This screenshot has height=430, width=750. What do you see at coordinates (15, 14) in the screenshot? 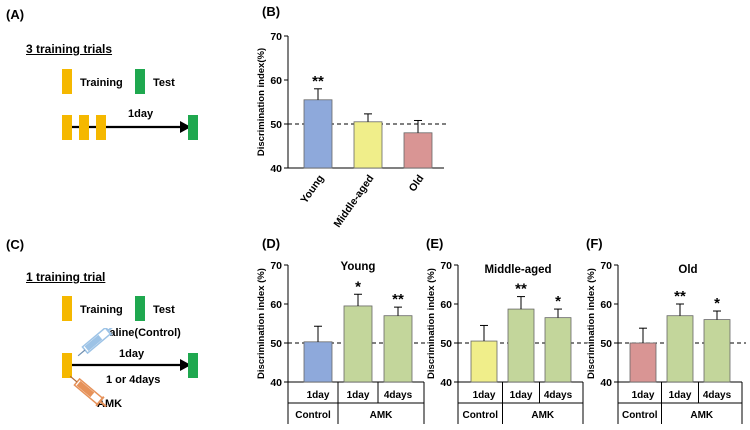
I see `panel-label-a: (A)` at bounding box center [15, 14].